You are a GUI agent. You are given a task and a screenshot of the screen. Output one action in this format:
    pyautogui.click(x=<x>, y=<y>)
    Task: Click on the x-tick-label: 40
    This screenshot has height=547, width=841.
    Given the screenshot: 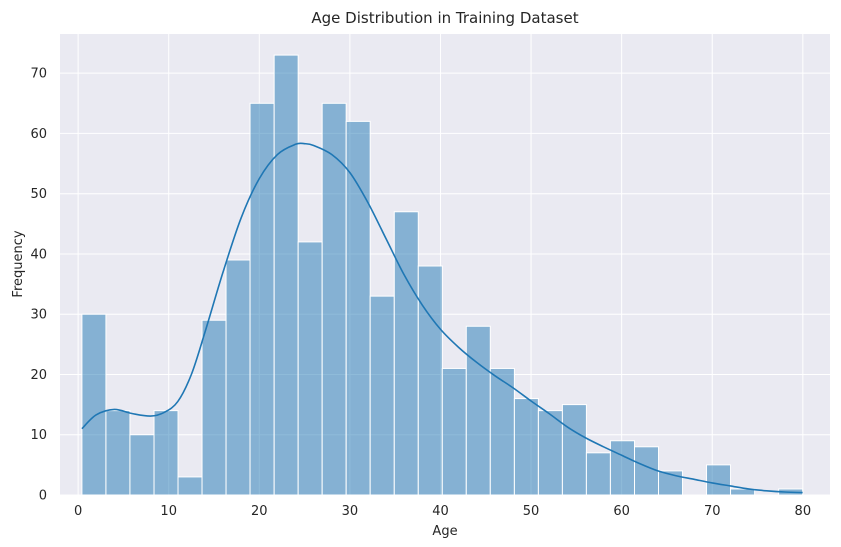 What is the action you would take?
    pyautogui.click(x=440, y=511)
    